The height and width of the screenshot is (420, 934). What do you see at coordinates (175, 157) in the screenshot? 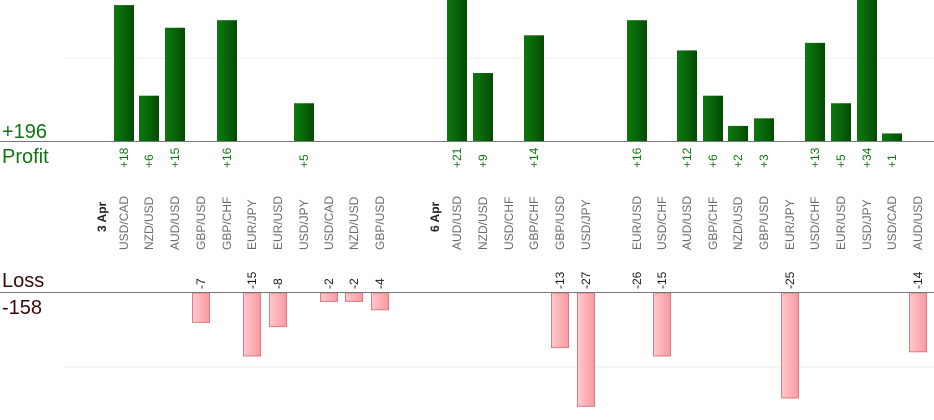
I see `profit-value-label: +15` at bounding box center [175, 157].